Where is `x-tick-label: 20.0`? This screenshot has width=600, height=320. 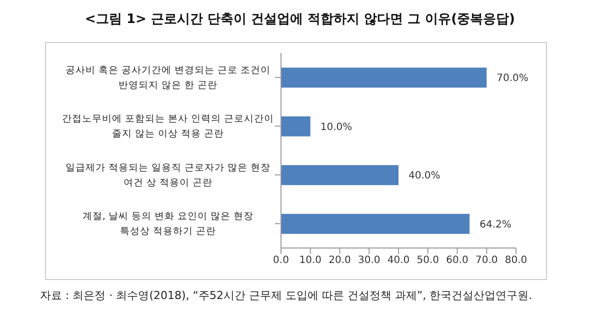 x-tick-label: 20.0 is located at coordinates (339, 260).